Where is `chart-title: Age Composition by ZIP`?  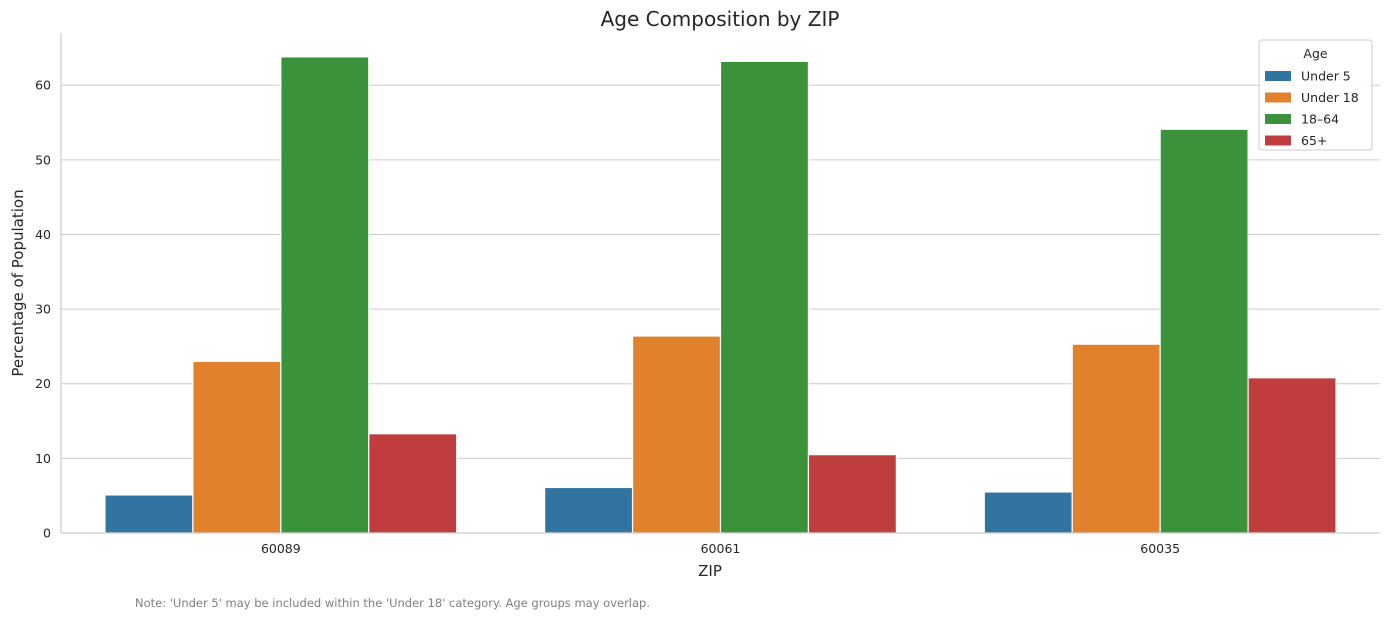
chart-title: Age Composition by ZIP is located at coordinates (720, 19).